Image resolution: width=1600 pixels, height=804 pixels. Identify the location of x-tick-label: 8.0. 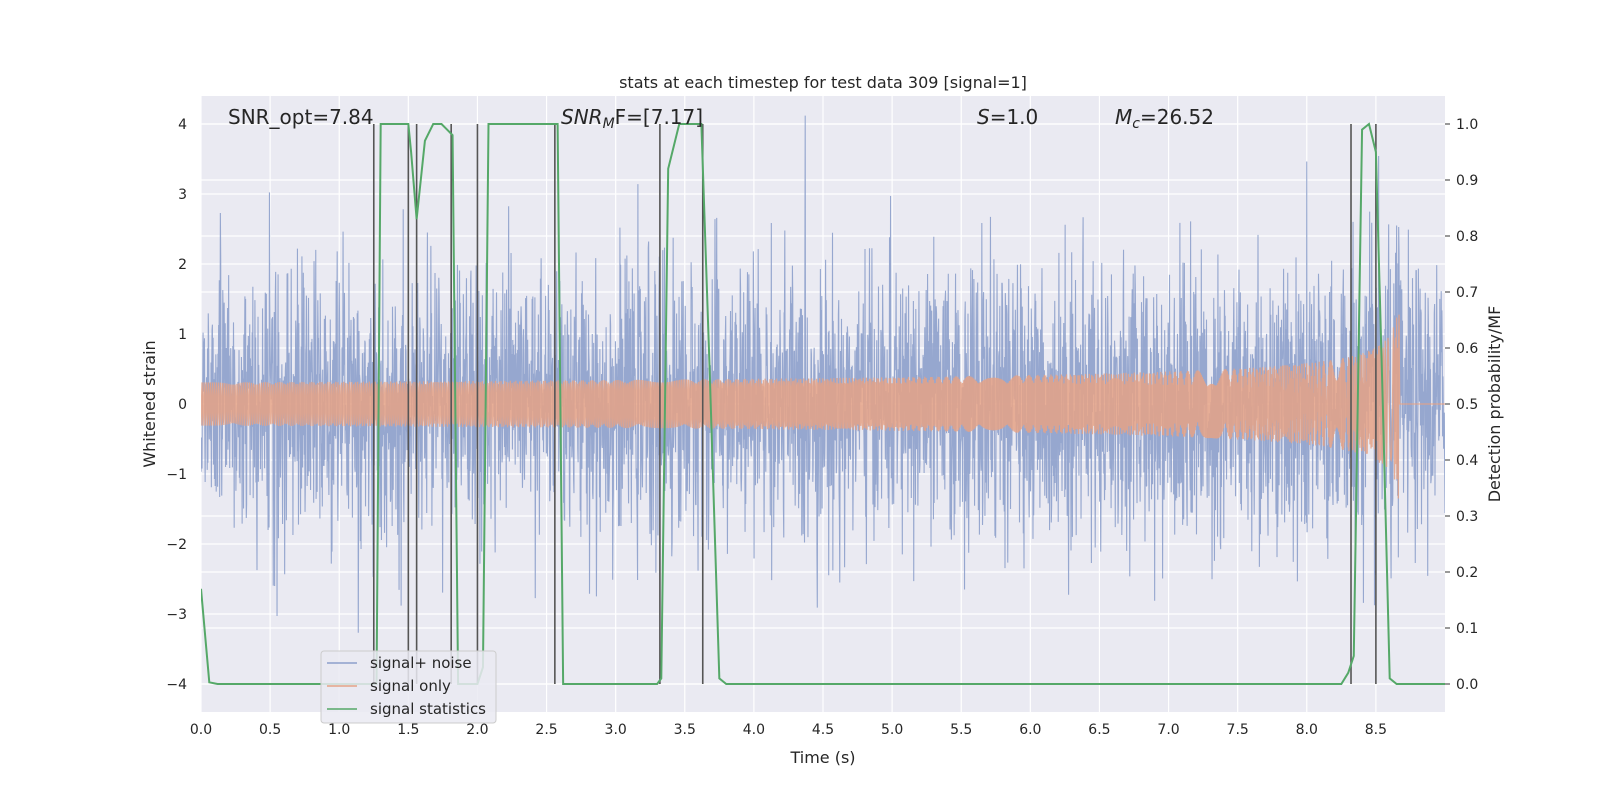
(1307, 730).